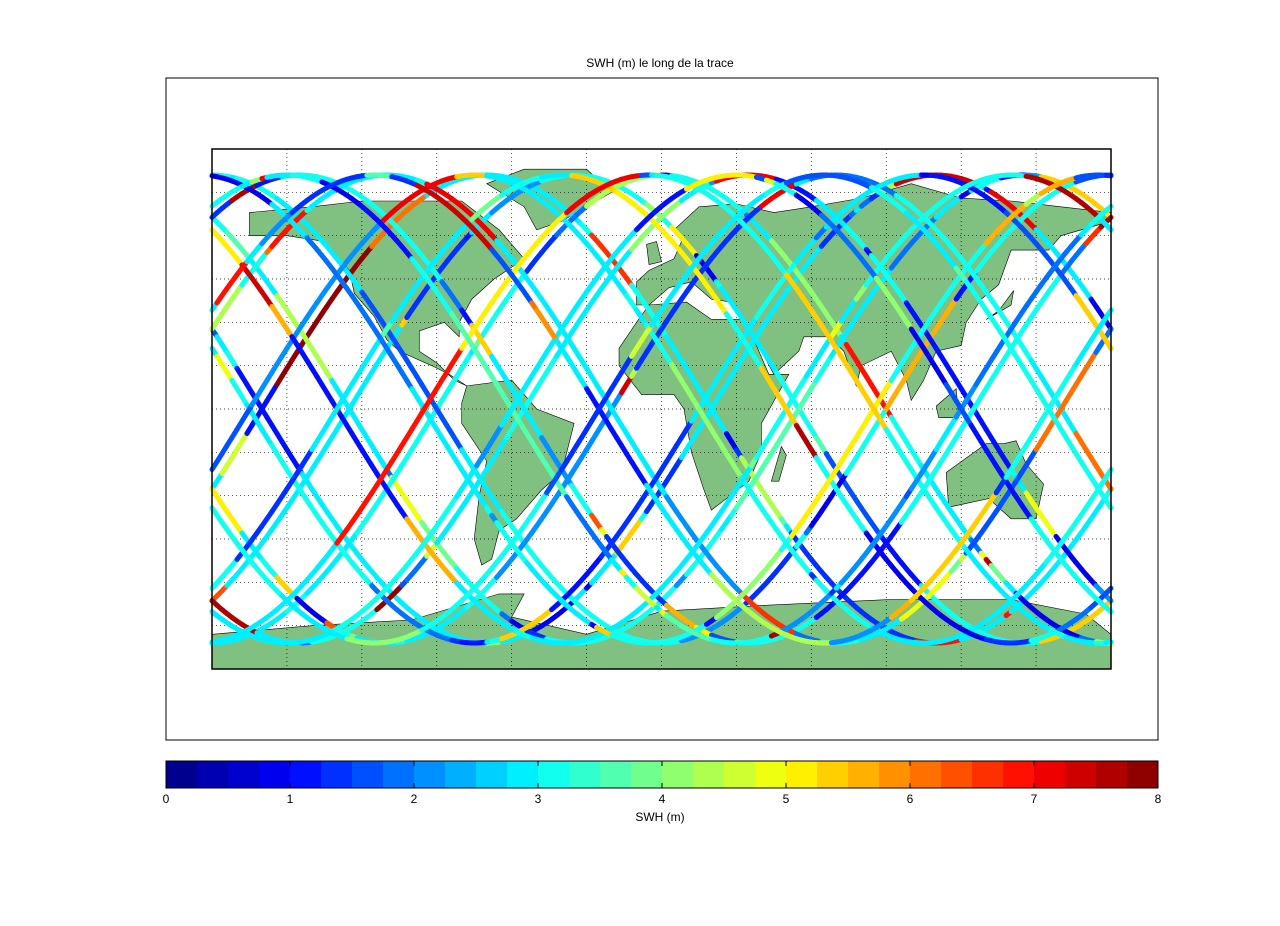  Describe the element at coordinates (414, 799) in the screenshot. I see `colorbar-tick-label: 2` at that location.